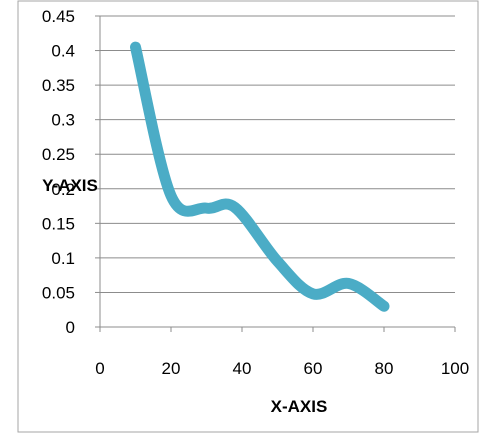 Image resolution: width=479 pixels, height=438 pixels. I want to click on y-tick-label: 0.35, so click(58, 85).